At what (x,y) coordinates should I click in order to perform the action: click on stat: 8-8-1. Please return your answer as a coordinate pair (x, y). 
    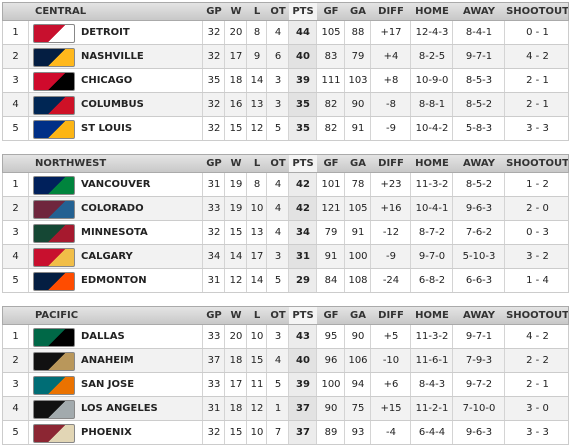
    Looking at the image, I should click on (432, 104).